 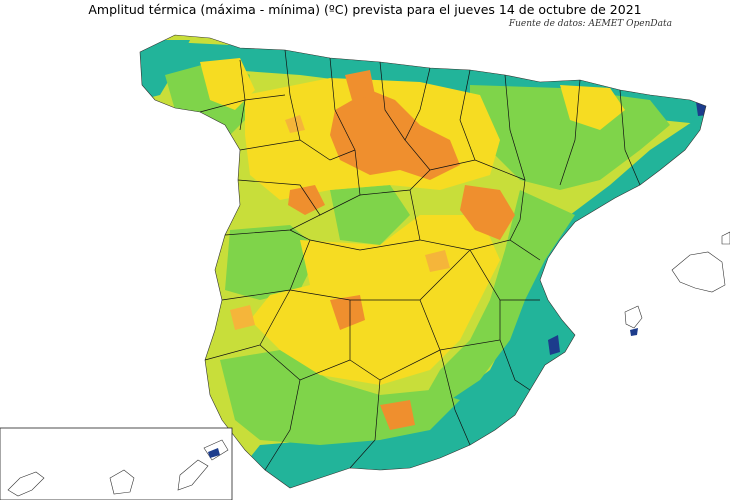 I want to click on formentera-island, so click(x=634, y=332).